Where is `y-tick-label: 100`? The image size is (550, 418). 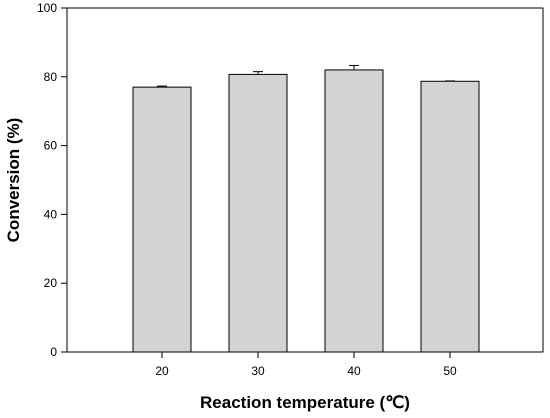
y-tick-label: 100 is located at coordinates (47, 8).